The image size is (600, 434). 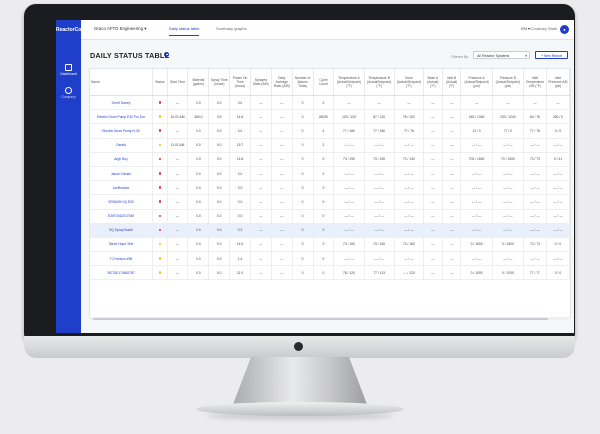 What do you see at coordinates (75, 30) in the screenshot?
I see `app-logo: ReactorConnect` at bounding box center [75, 30].